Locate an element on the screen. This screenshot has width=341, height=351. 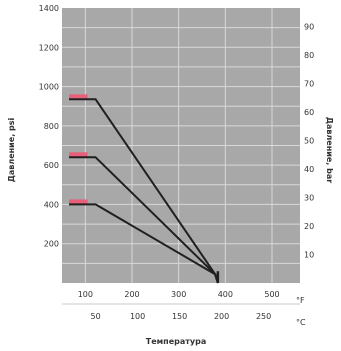
series-line is located at coordinates (144, 243).